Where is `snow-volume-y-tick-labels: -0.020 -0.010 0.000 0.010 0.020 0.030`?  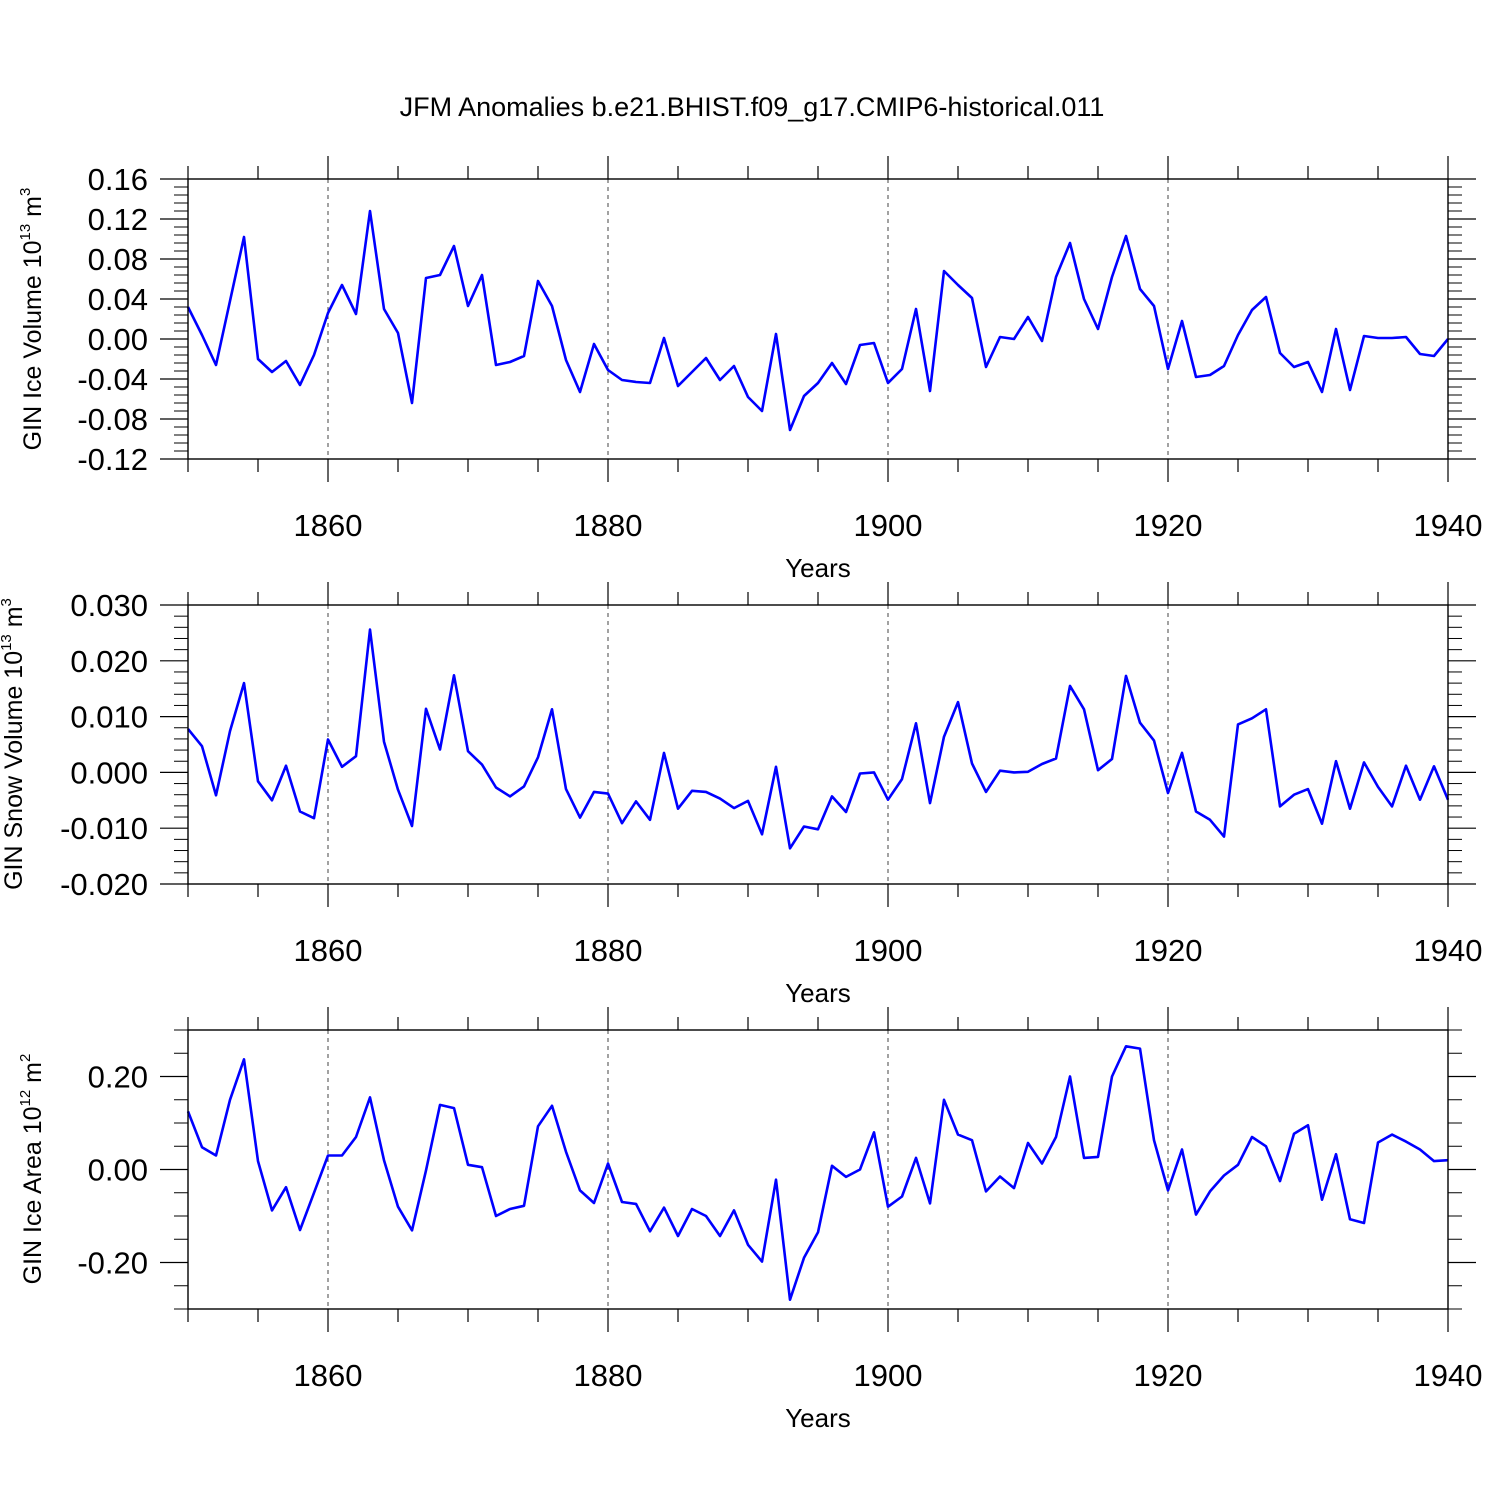
snow-volume-y-tick-labels: -0.020 -0.010 0.000 0.010 0.020 0.030 is located at coordinates (104, 745).